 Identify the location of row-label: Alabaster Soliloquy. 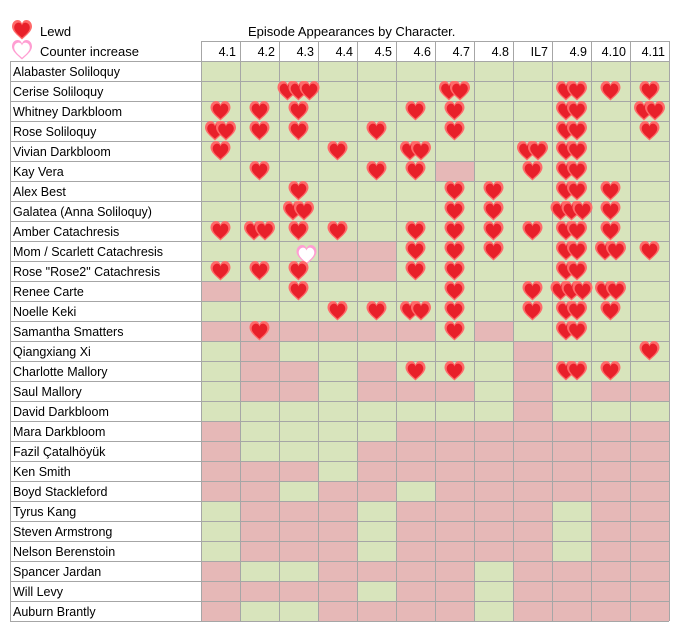
(67, 72).